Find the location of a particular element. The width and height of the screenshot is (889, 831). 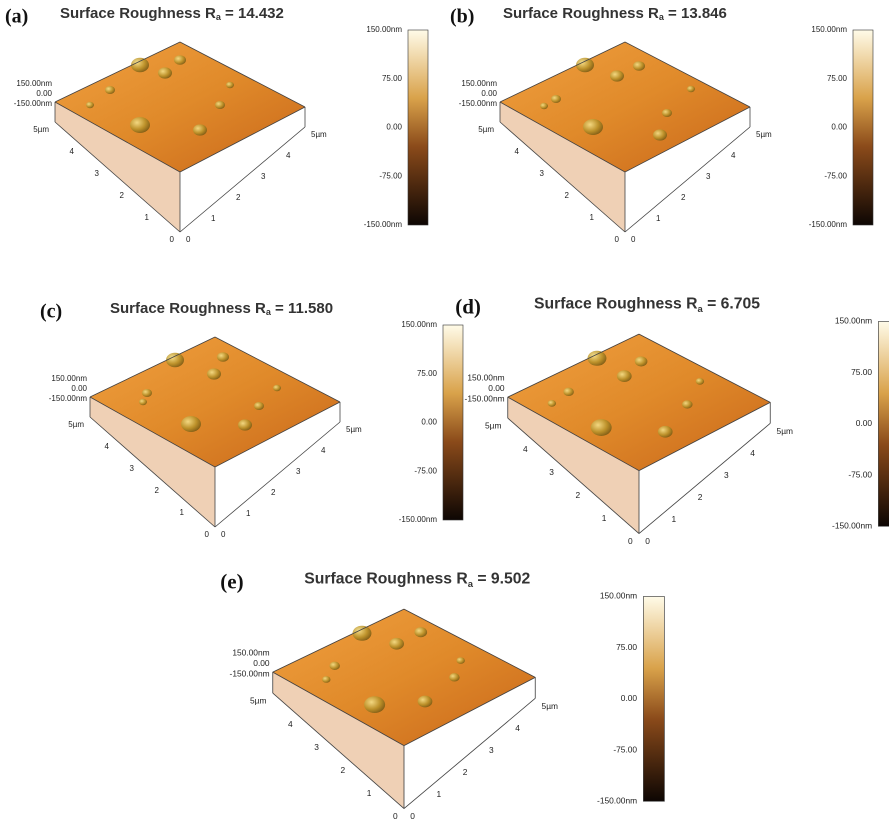

panel-title: Surface Roughness Ra = 11.580 is located at coordinates (221, 308).